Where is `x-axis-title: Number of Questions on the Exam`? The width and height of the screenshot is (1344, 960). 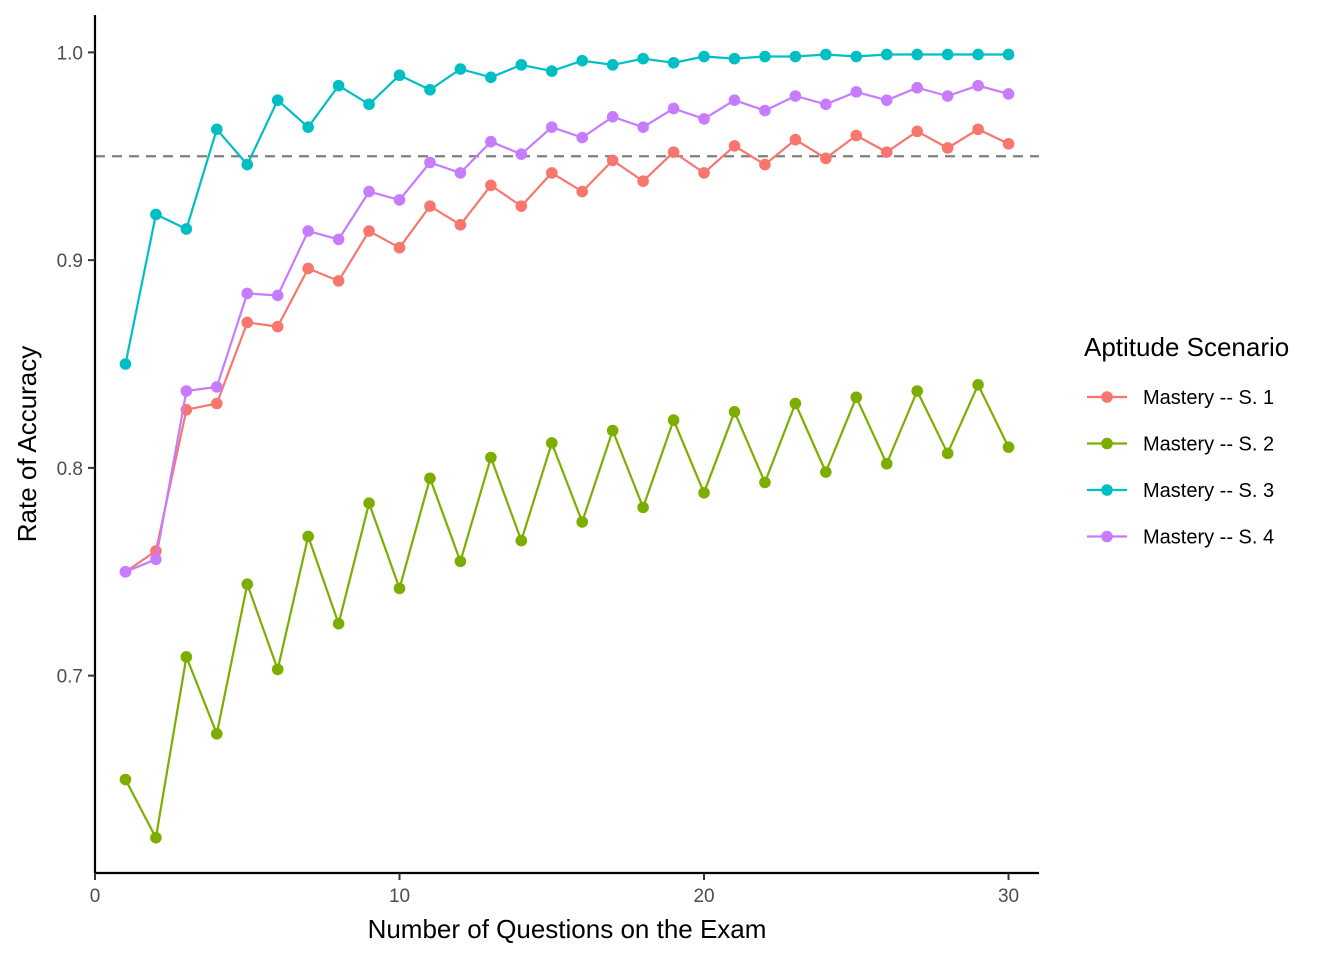
x-axis-title: Number of Questions on the Exam is located at coordinates (567, 929).